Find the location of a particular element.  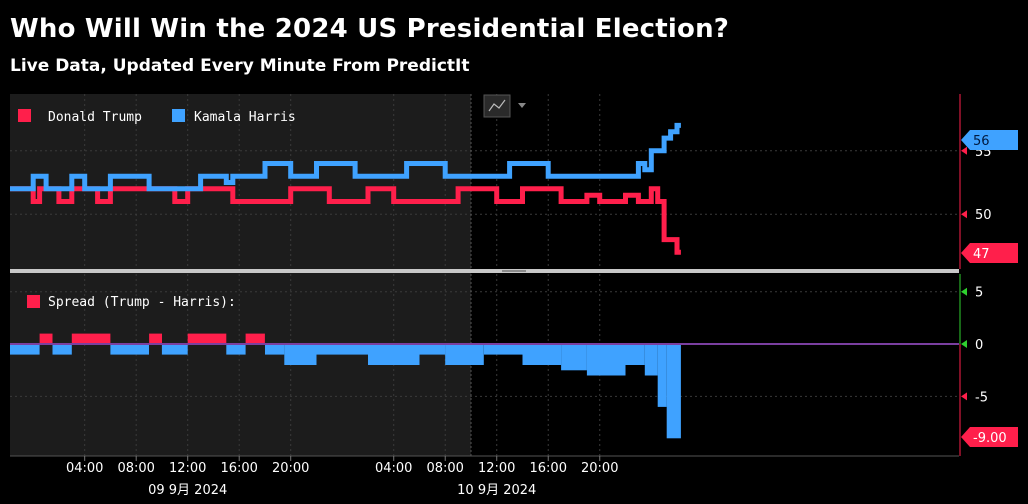

panel-resize-handle is located at coordinates (514, 271).